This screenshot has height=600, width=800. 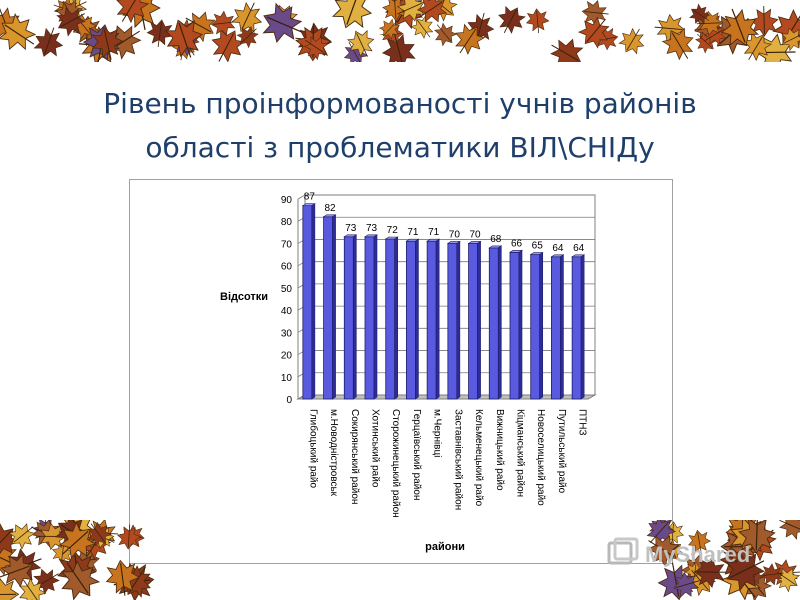 What do you see at coordinates (333, 453) in the screenshot?
I see `x-tick-label: м.Новодністровськ` at bounding box center [333, 453].